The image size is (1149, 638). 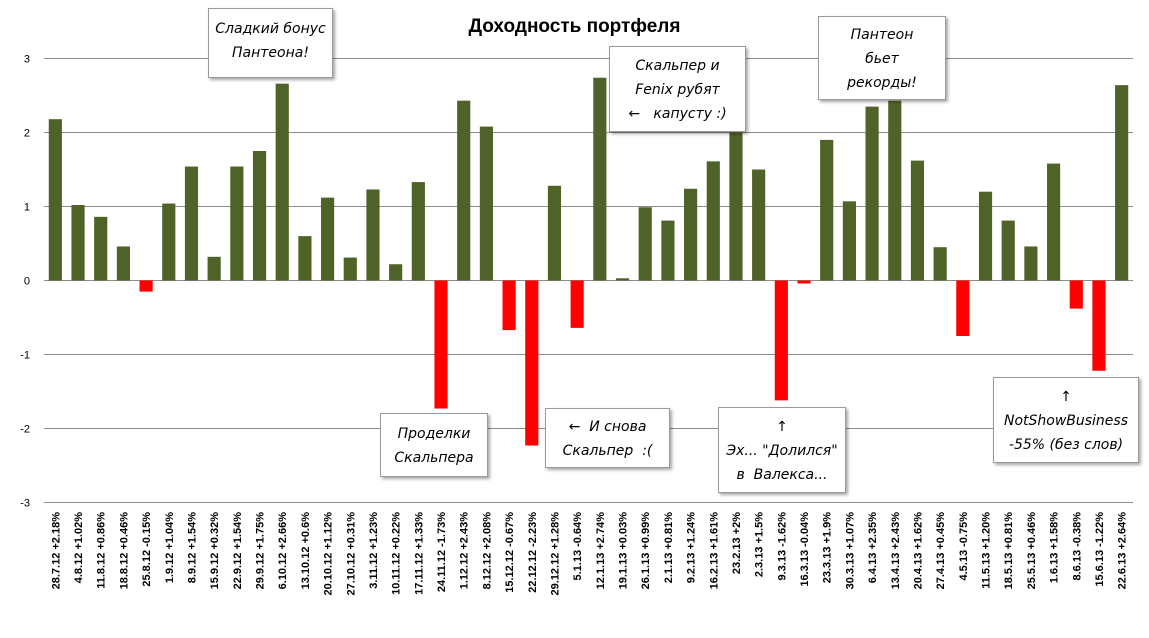 What do you see at coordinates (27, 134) in the screenshot?
I see `y-tick-label: 2` at bounding box center [27, 134].